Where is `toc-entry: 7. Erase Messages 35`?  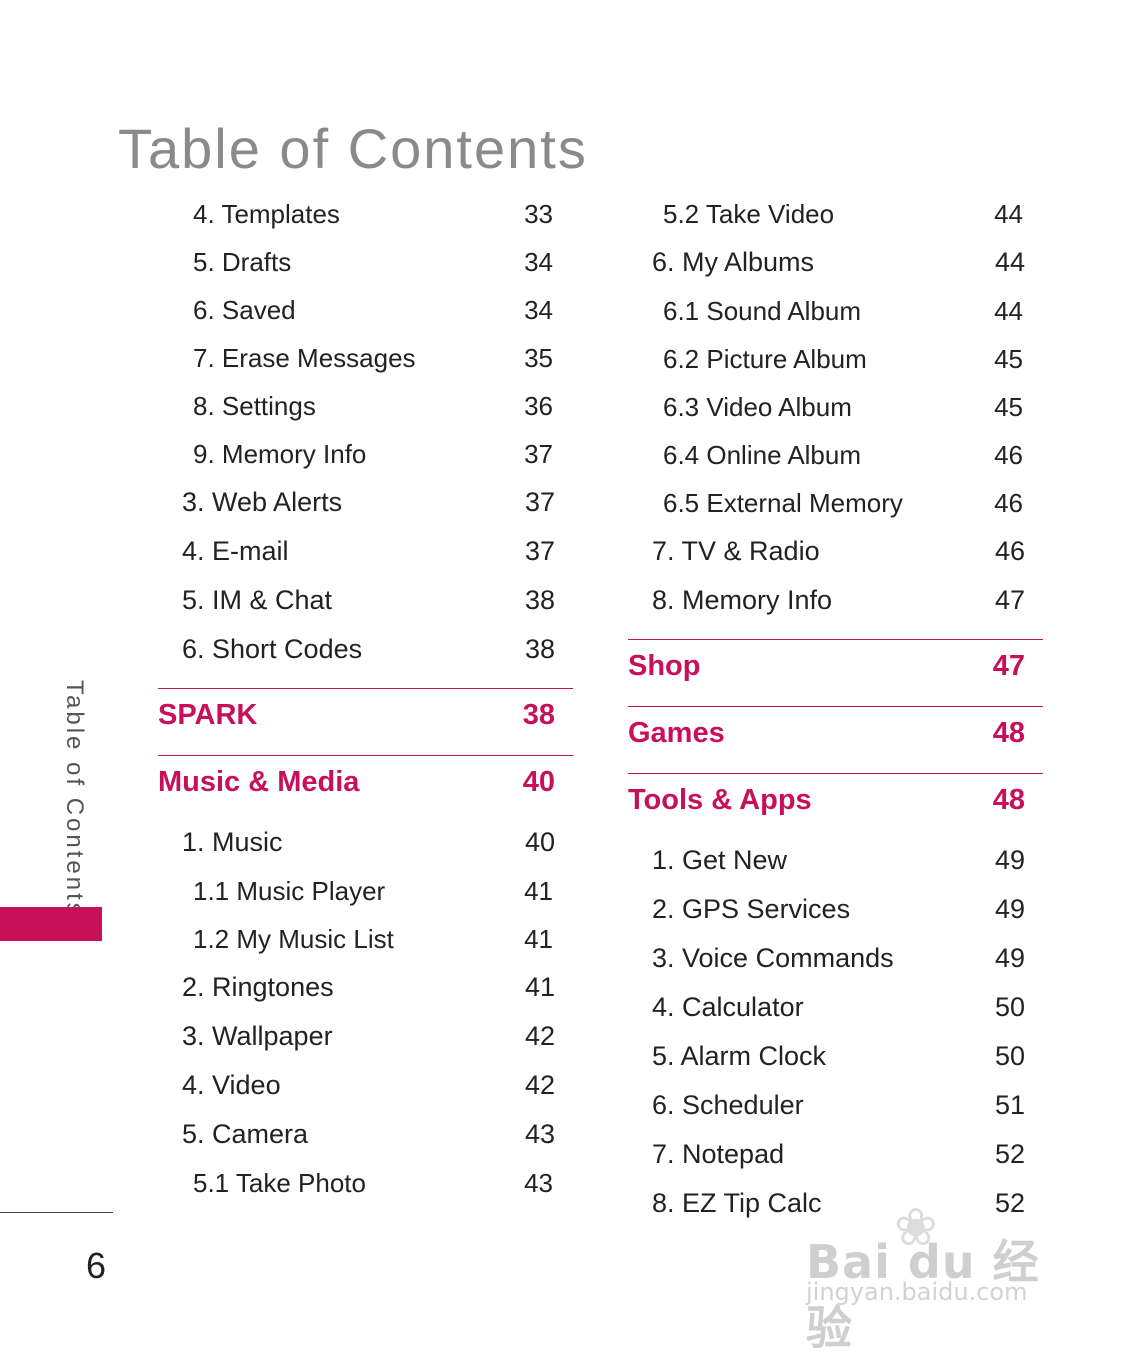 toc-entry: 7. Erase Messages 35 is located at coordinates (365, 358).